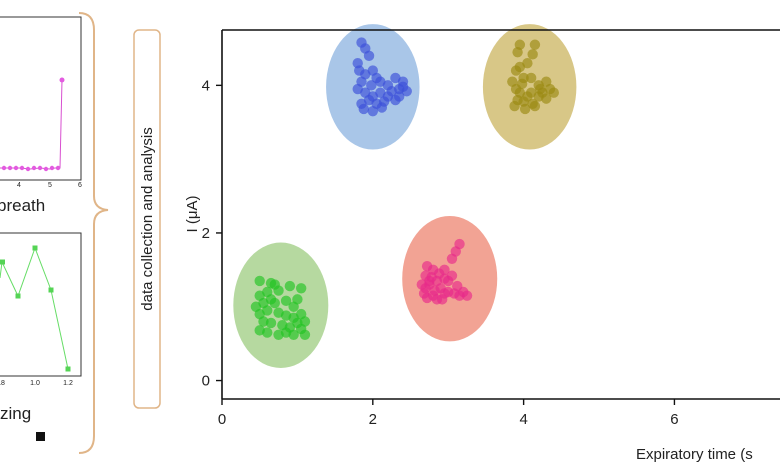  I want to click on left-bottom-frame, so click(41, 304).